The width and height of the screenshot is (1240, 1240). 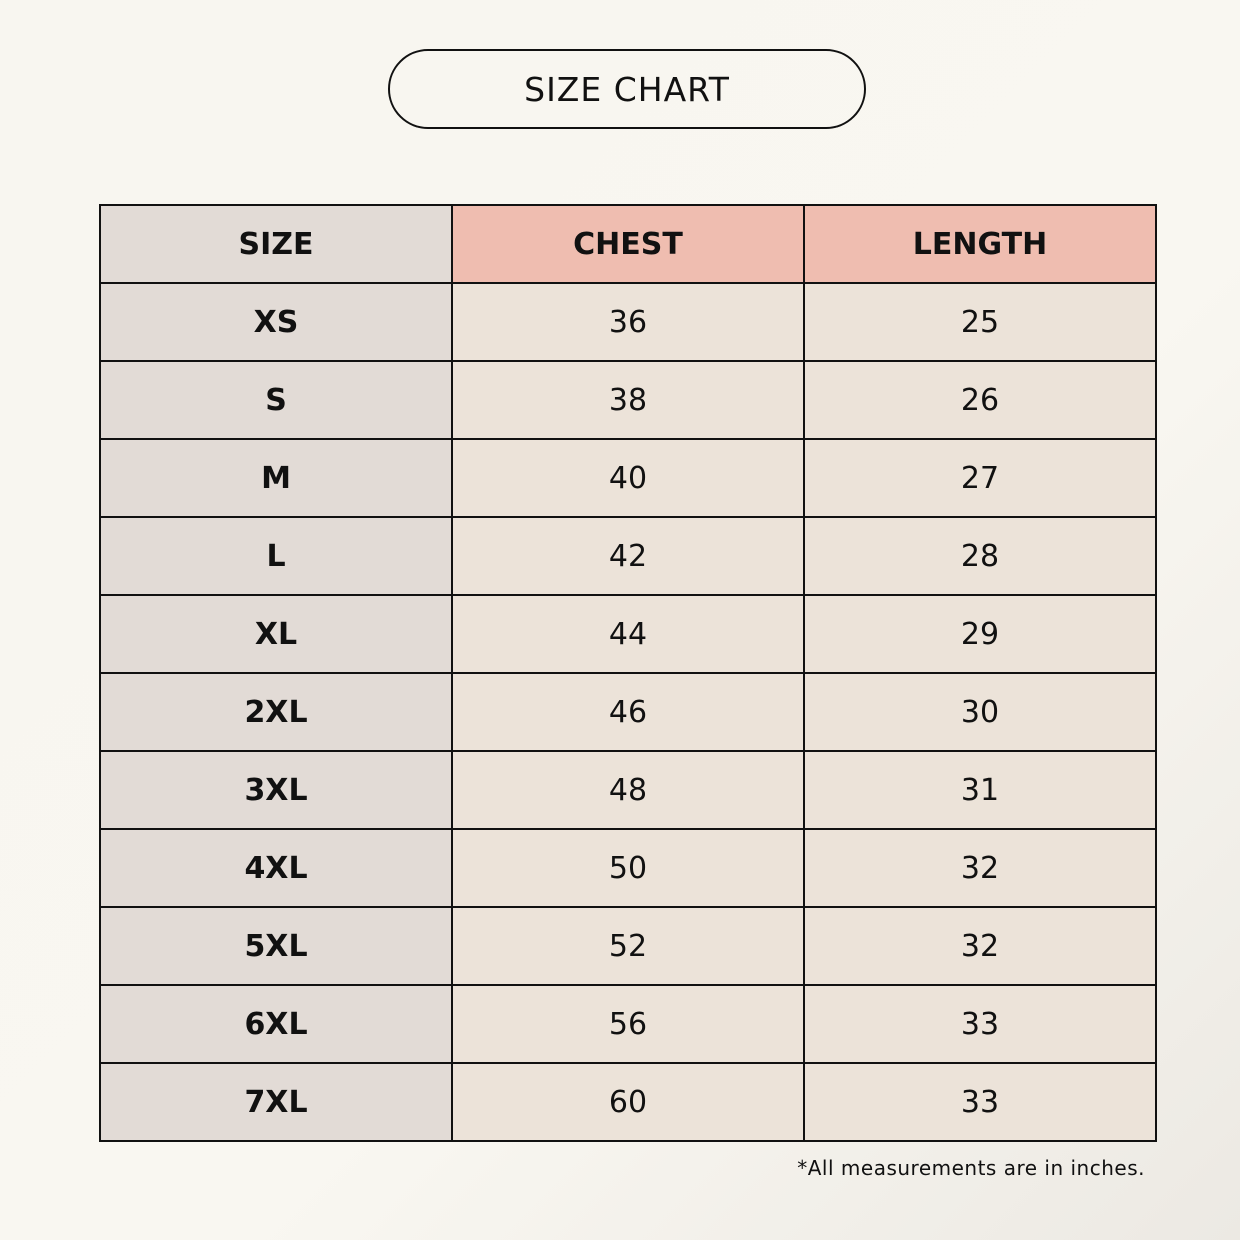 I want to click on cell: 60, so click(x=628, y=1102).